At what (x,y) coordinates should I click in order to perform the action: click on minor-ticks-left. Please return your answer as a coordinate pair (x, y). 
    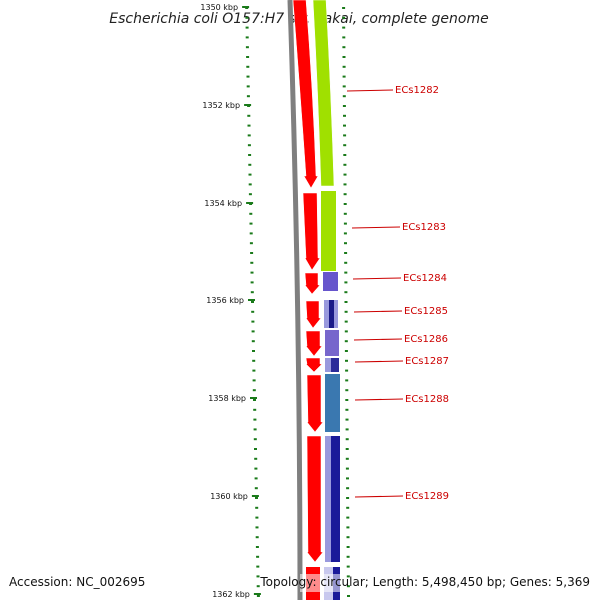
    Looking at the image, I should click on (252, 302).